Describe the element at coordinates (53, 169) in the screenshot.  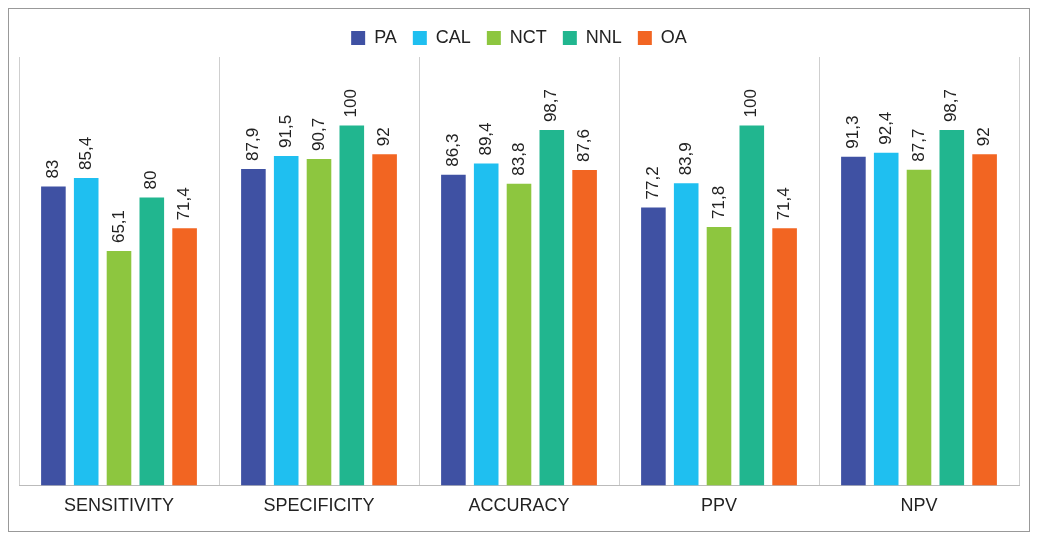
I see `data-label: 83` at that location.